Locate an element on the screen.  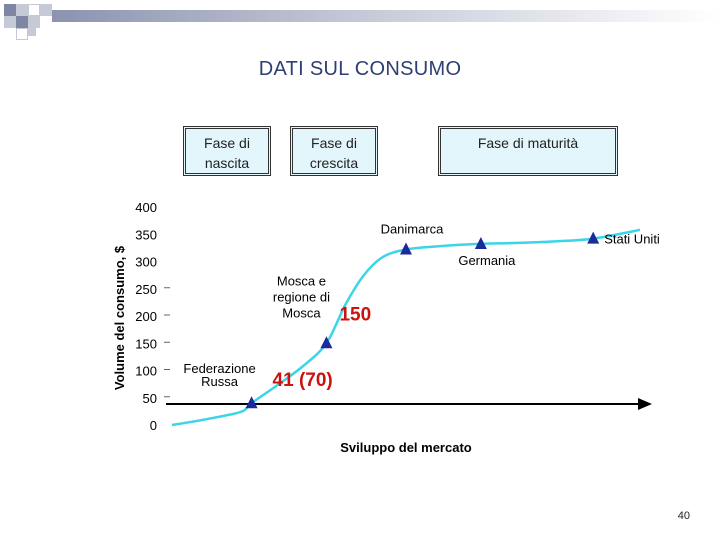
callout-value: 150 is located at coordinates (355, 314).